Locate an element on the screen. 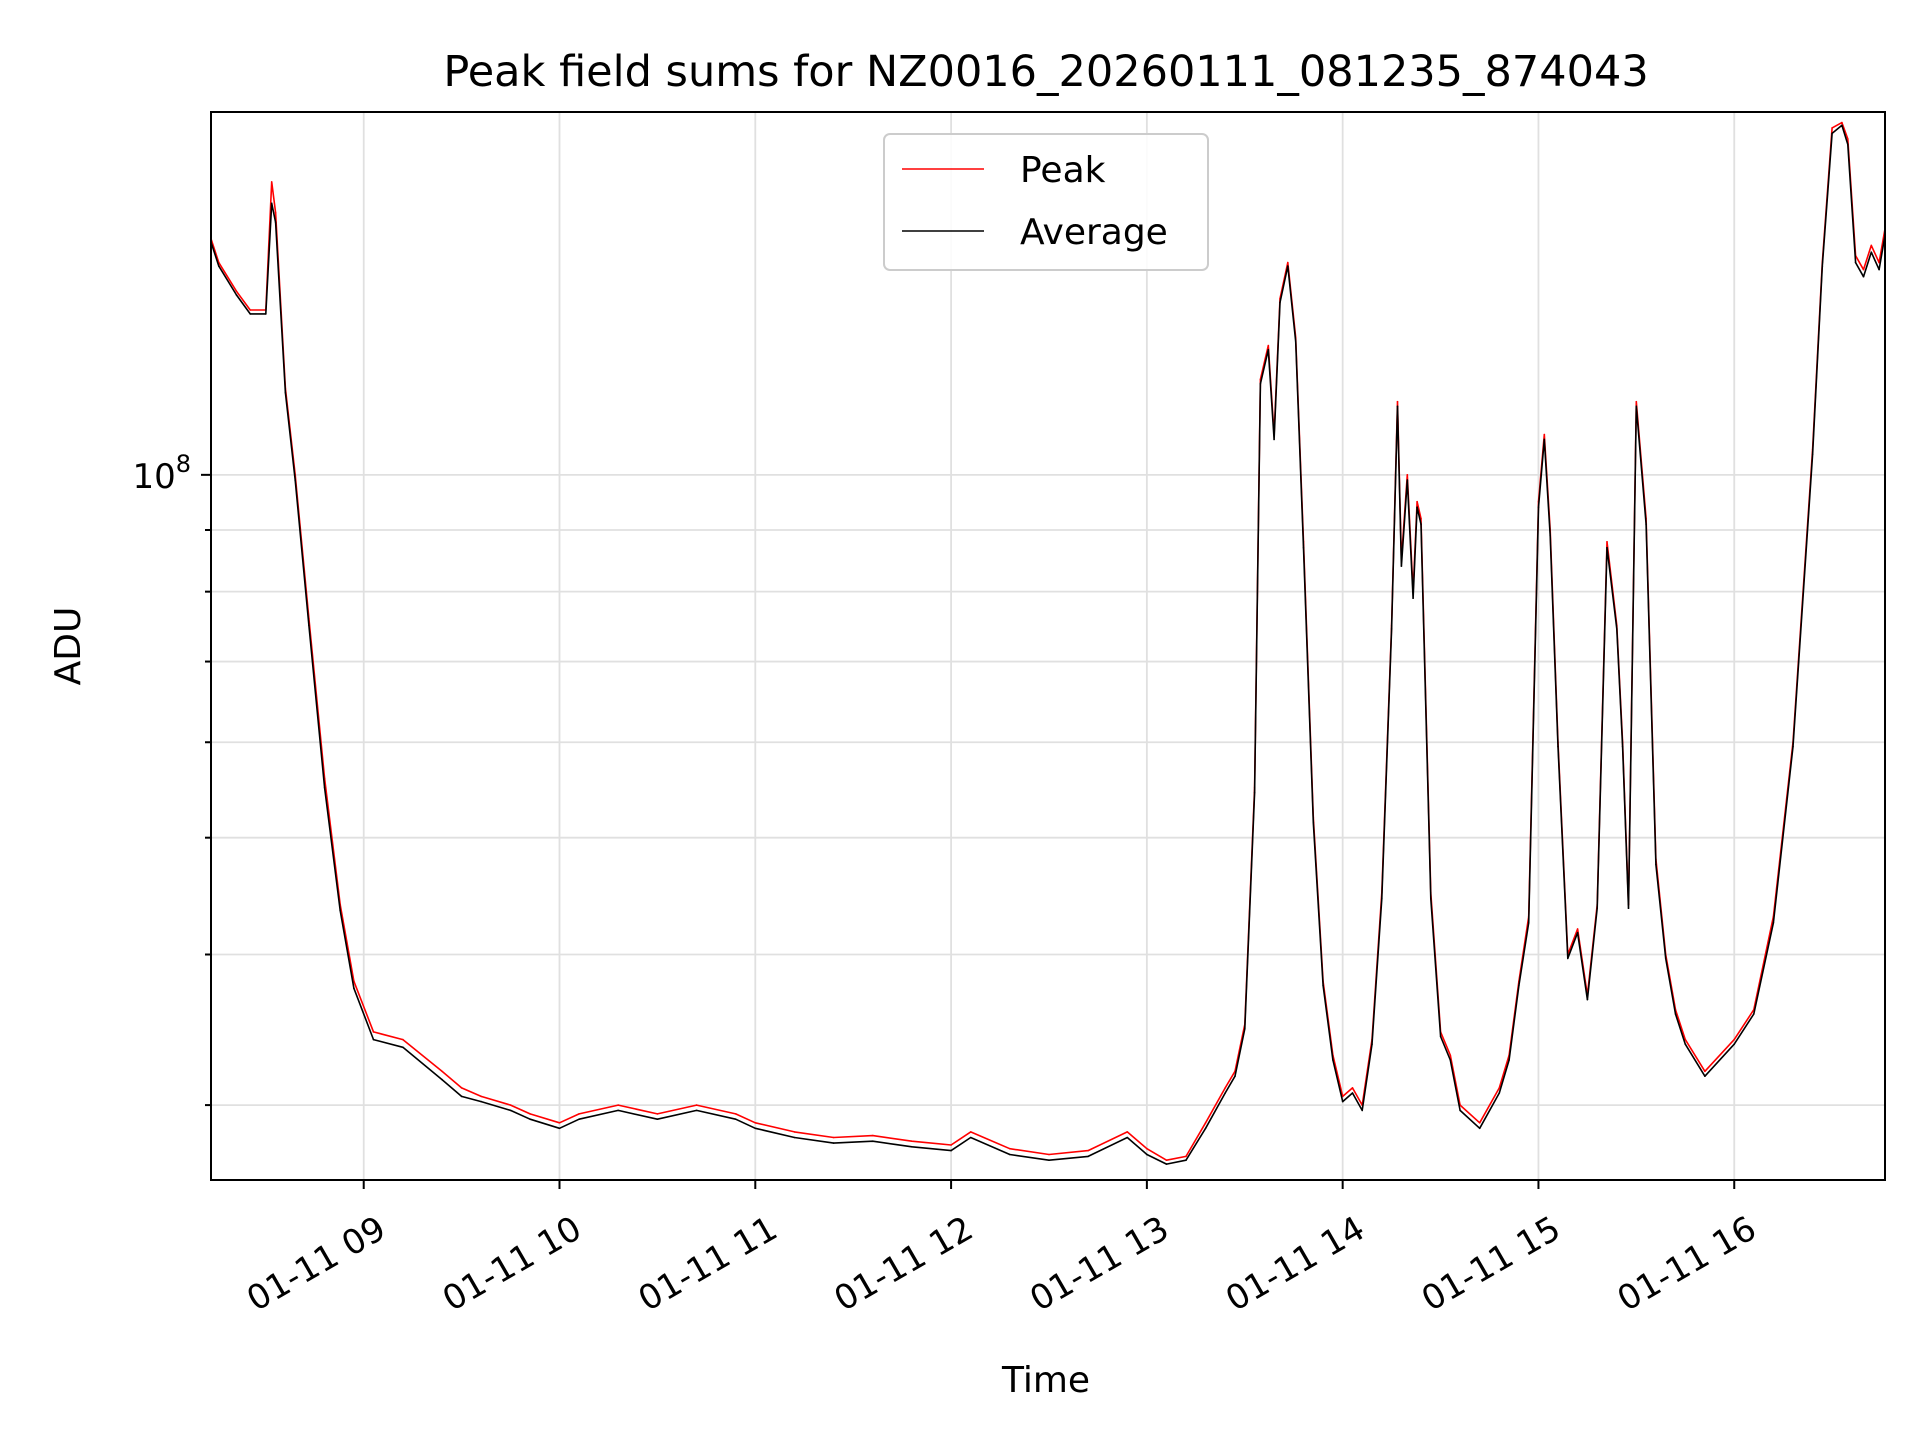 Image resolution: width=1920 pixels, height=1440 pixels. y-tick-label-base: 10 is located at coordinates (153, 477).